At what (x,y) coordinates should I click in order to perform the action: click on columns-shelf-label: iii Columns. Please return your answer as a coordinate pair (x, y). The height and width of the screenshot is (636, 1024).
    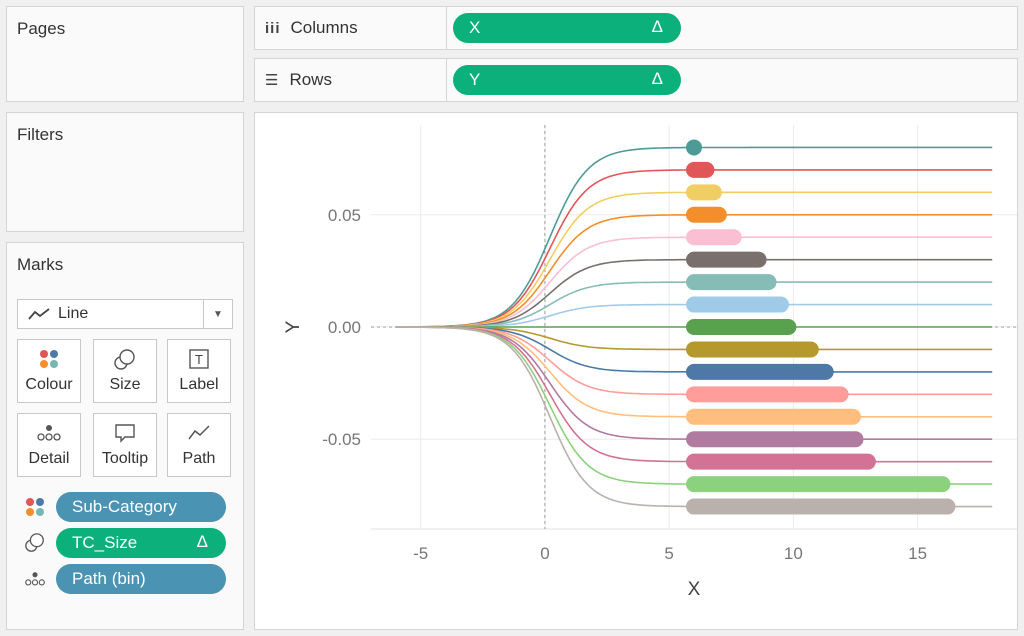
    Looking at the image, I should click on (351, 28).